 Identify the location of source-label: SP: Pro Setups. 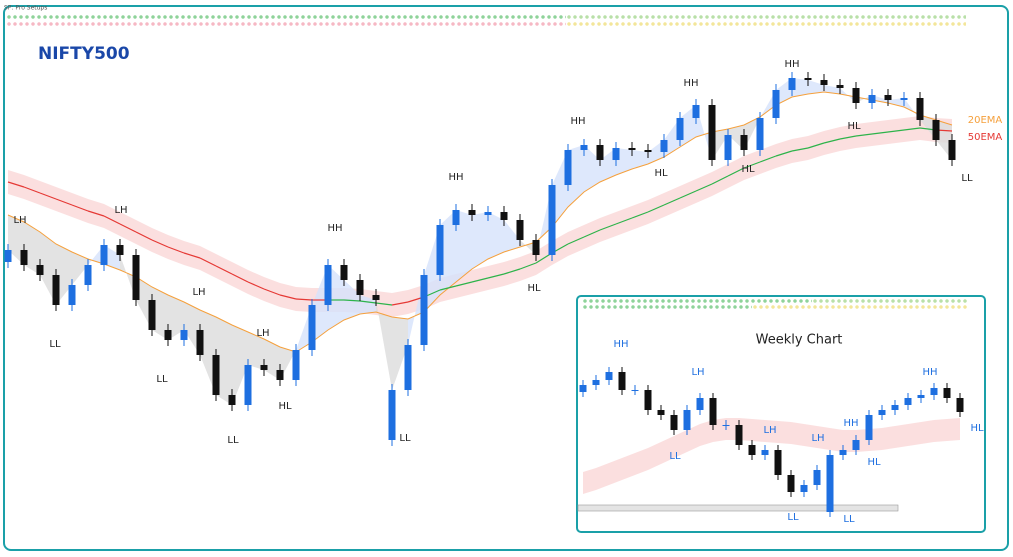
(25, 8).